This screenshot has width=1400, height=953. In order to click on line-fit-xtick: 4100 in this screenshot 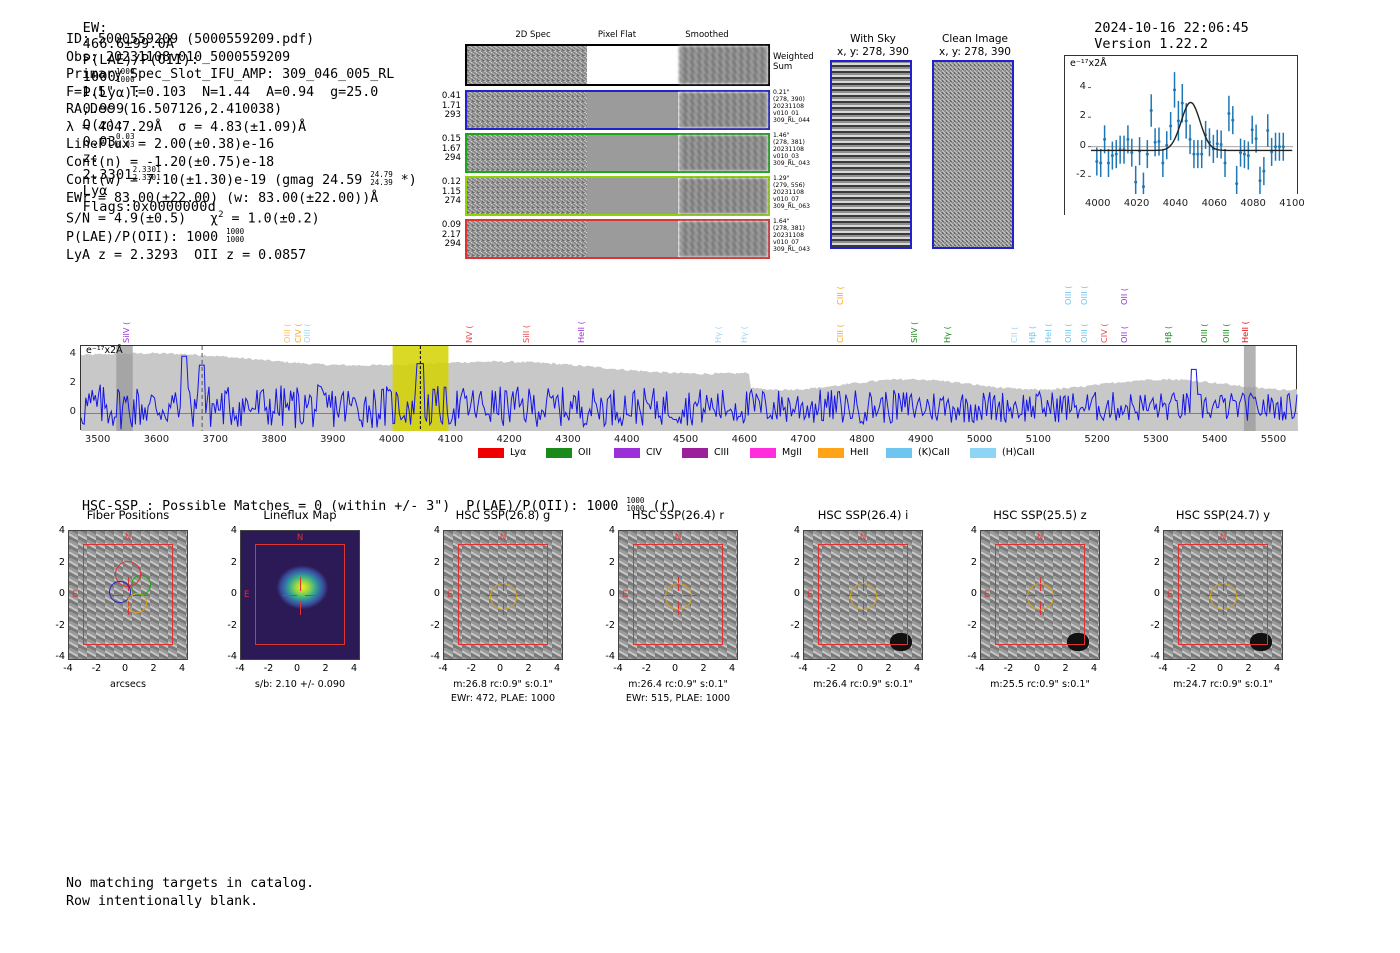, I will do `click(1292, 203)`.